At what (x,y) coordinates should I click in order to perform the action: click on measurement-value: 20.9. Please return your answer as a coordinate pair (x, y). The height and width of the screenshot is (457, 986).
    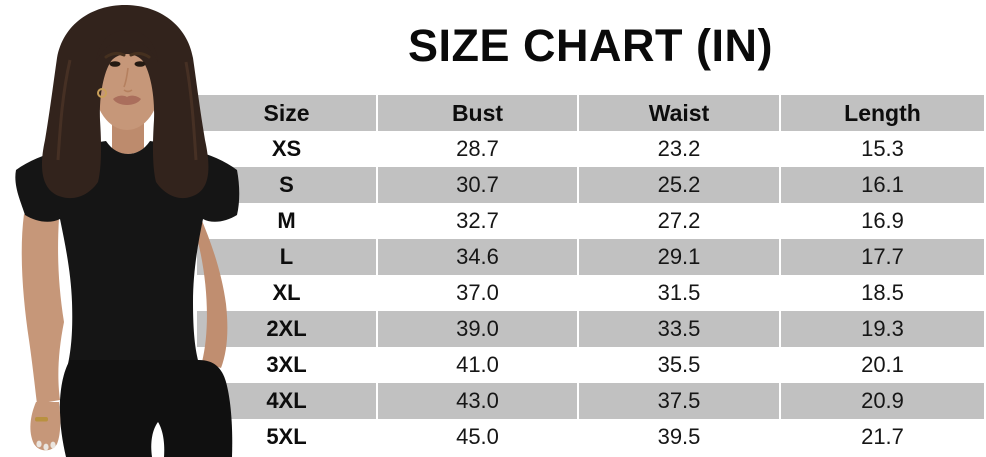
    Looking at the image, I should click on (881, 401).